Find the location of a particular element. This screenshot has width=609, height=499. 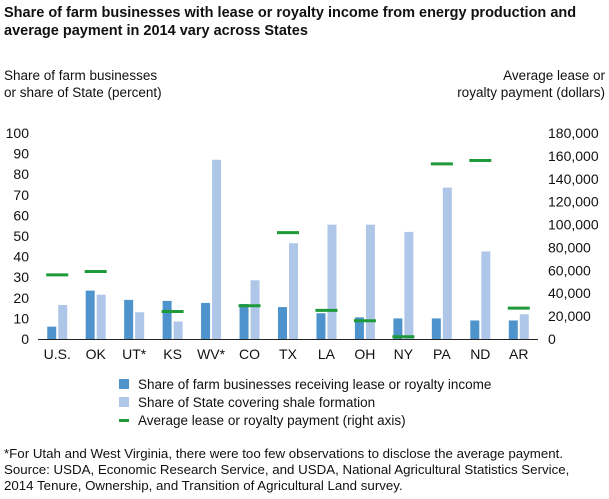

x-tick-label: OK is located at coordinates (96, 354).